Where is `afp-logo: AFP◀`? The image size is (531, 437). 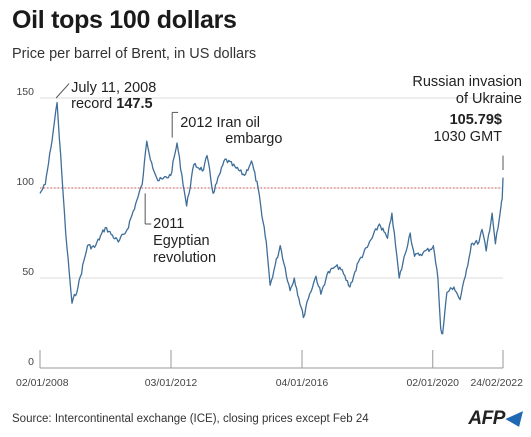 afp-logo: AFP◀ is located at coordinates (493, 418).